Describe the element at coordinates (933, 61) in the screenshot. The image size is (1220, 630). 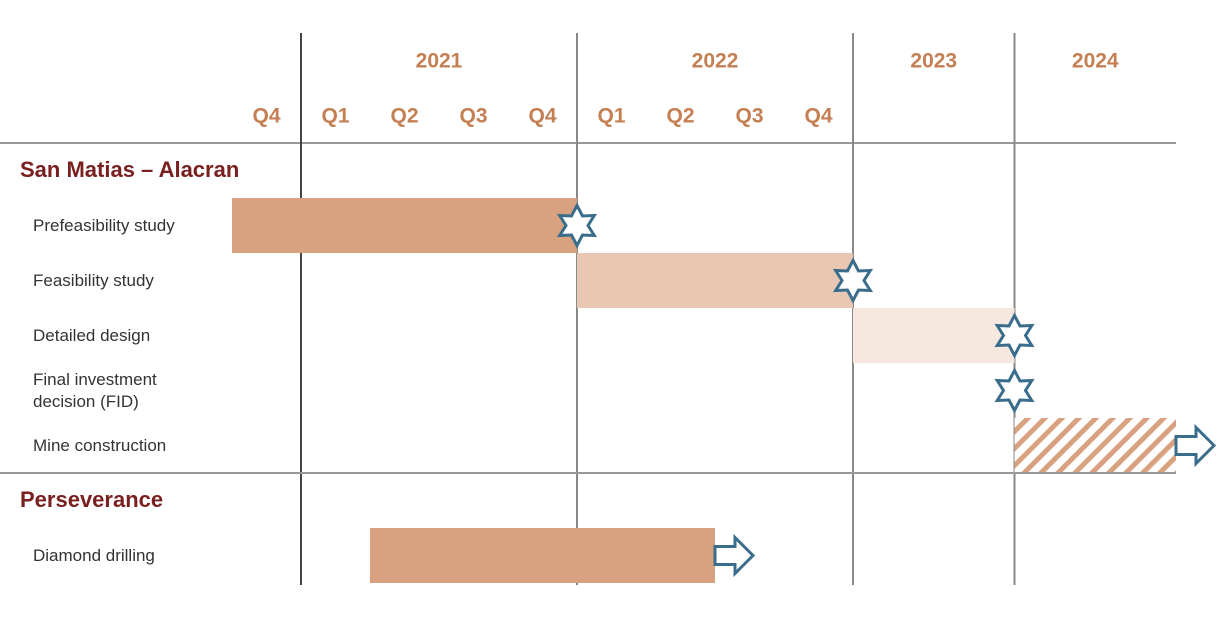
I see `year-label: 2023` at that location.